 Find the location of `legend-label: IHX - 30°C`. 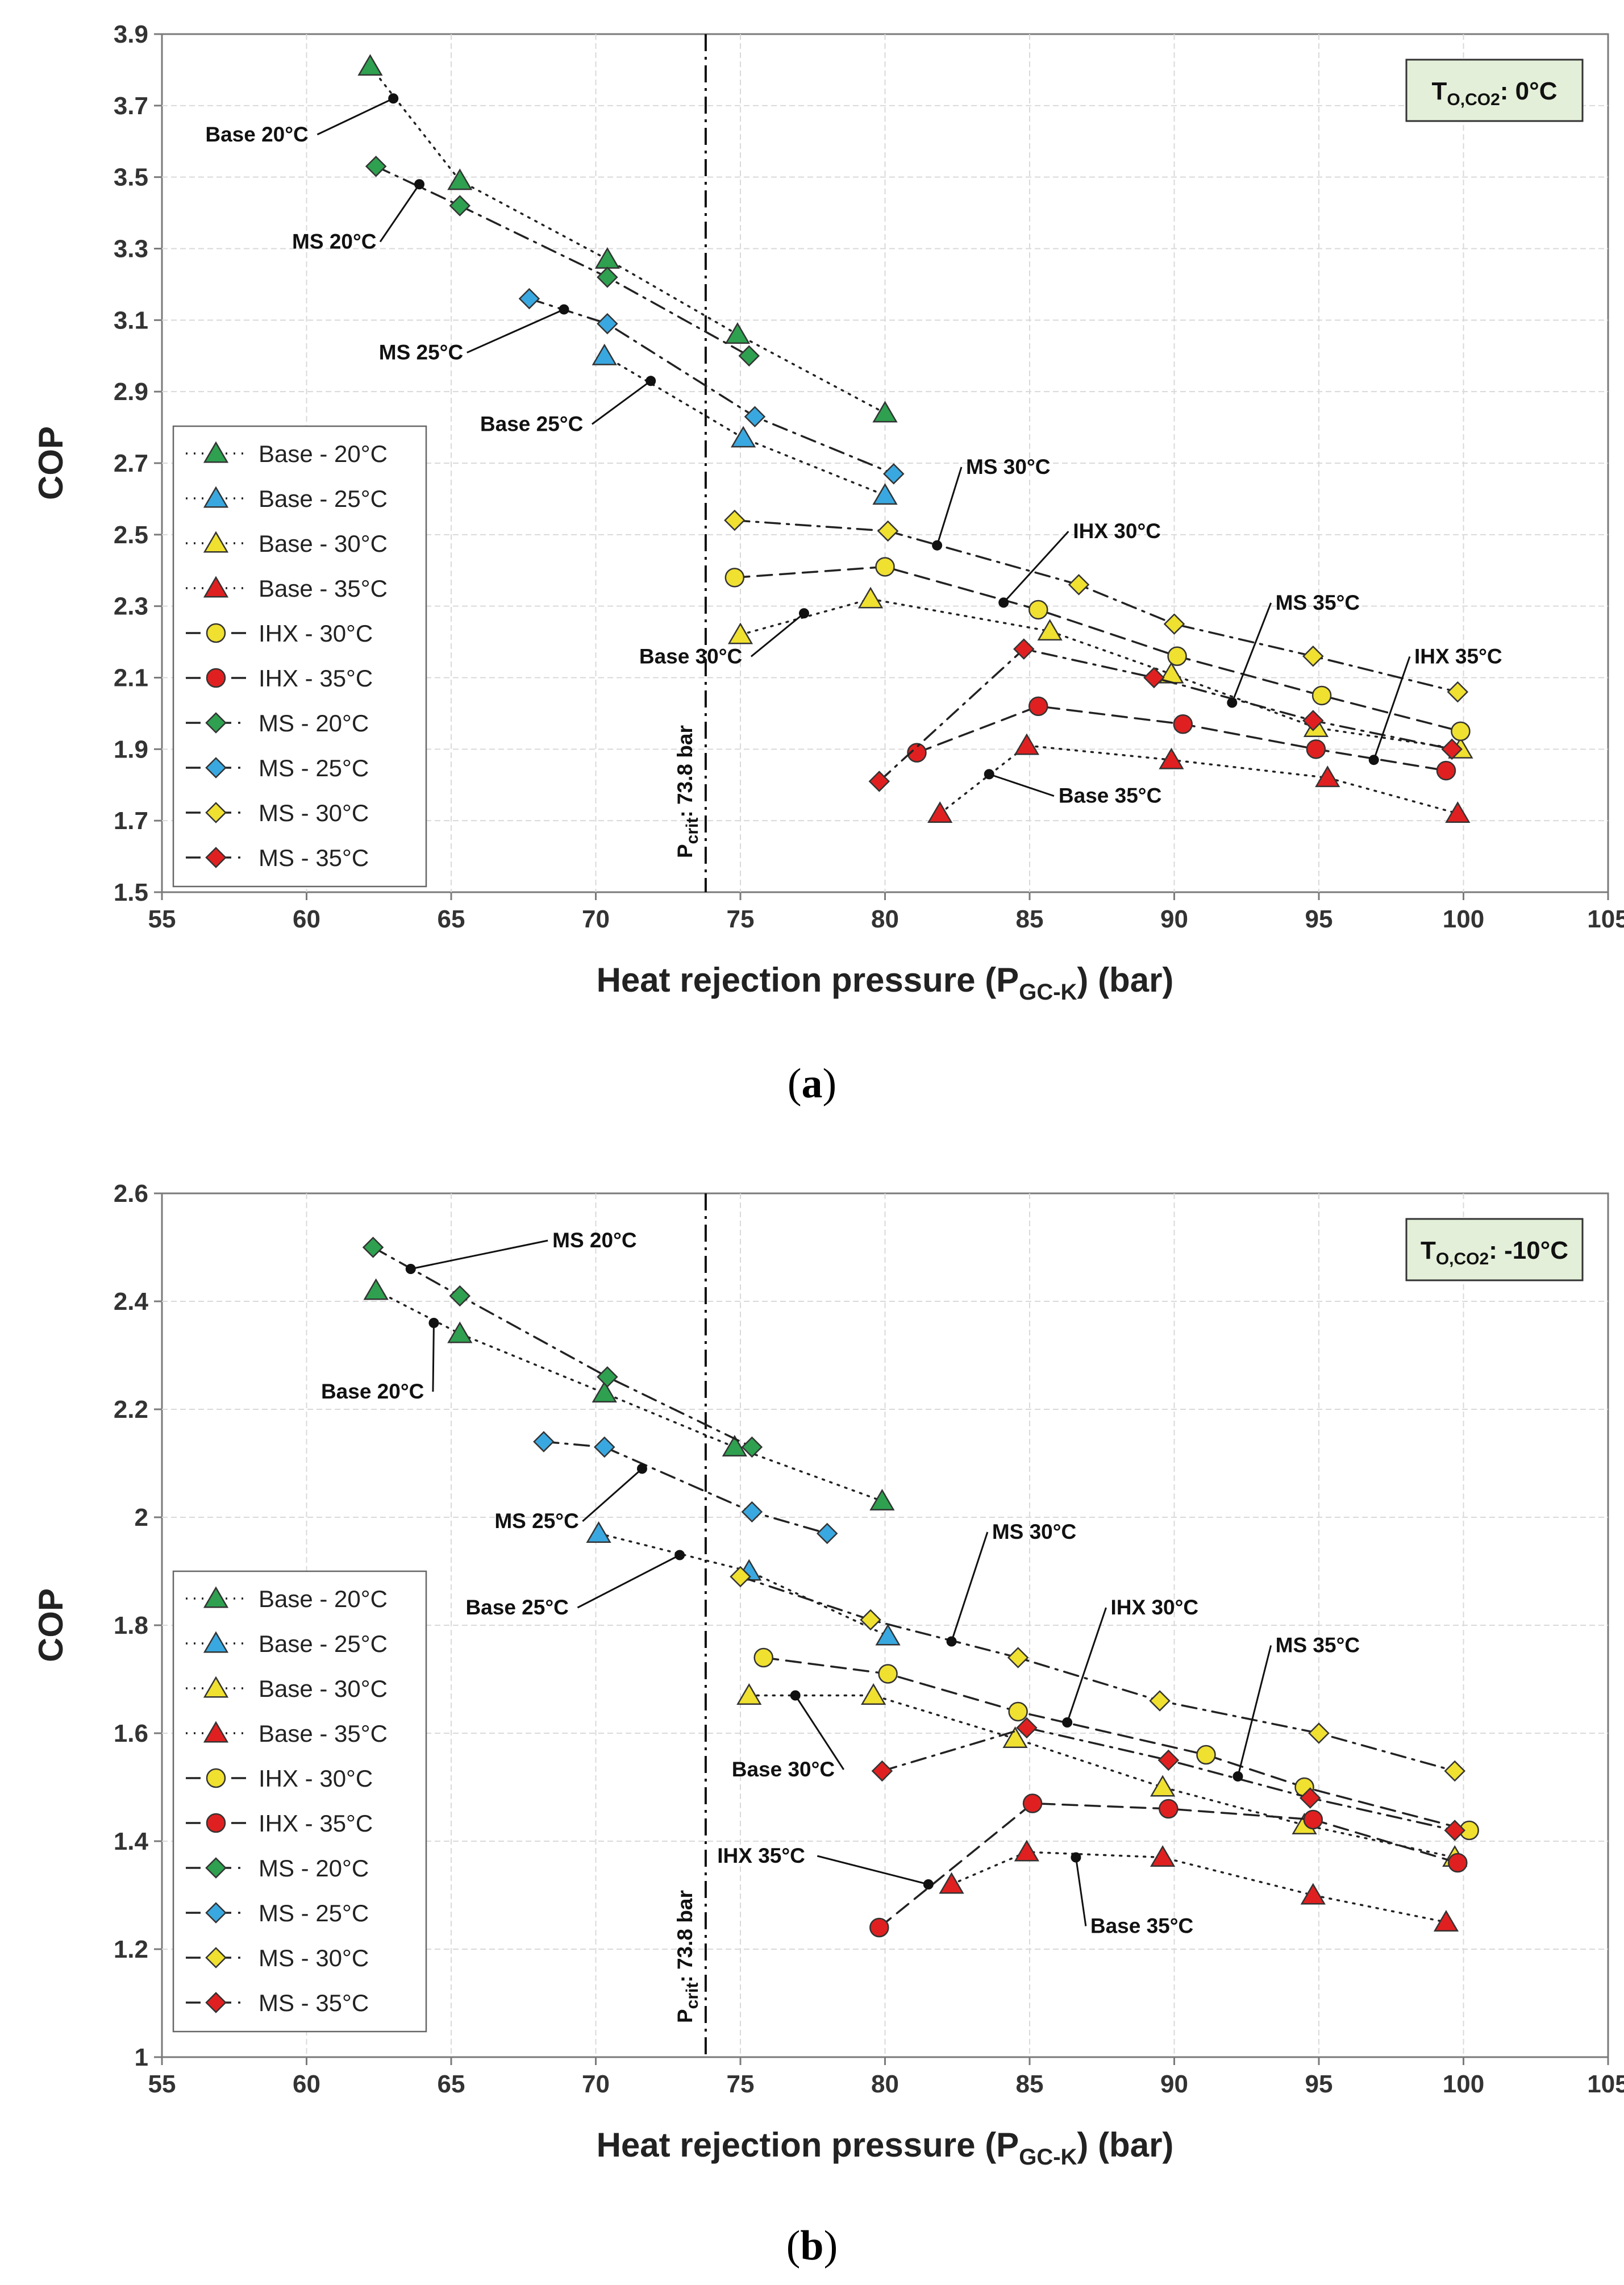

legend-label: IHX - 30°C is located at coordinates (316, 633).